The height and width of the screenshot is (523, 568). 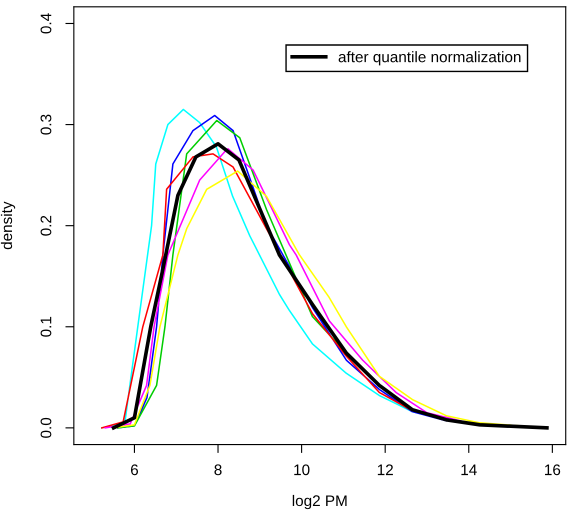 I want to click on x-tick-label: 14, so click(x=469, y=470).